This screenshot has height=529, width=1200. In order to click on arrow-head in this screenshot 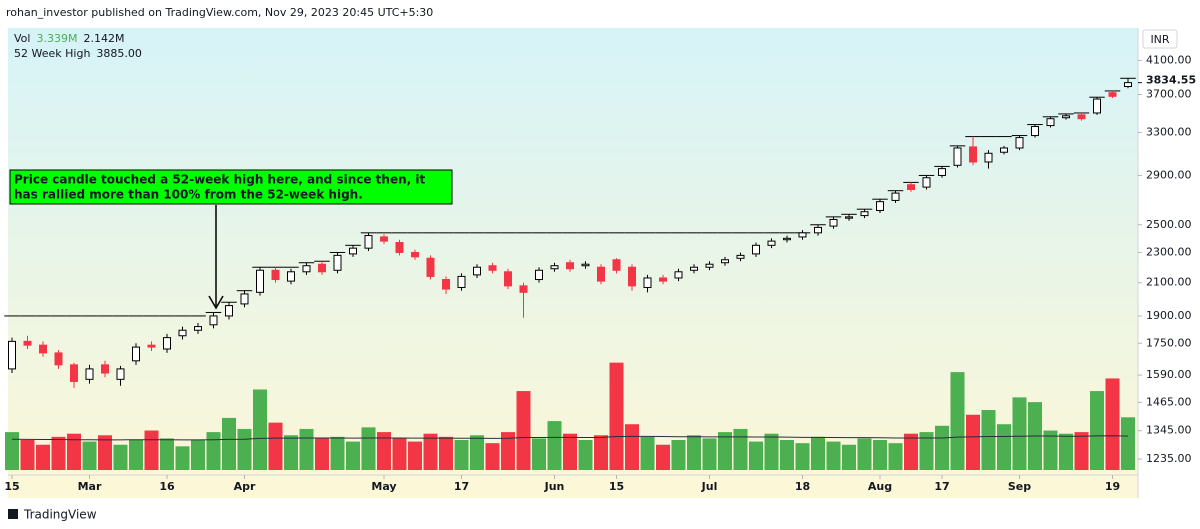, I will do `click(216, 302)`.